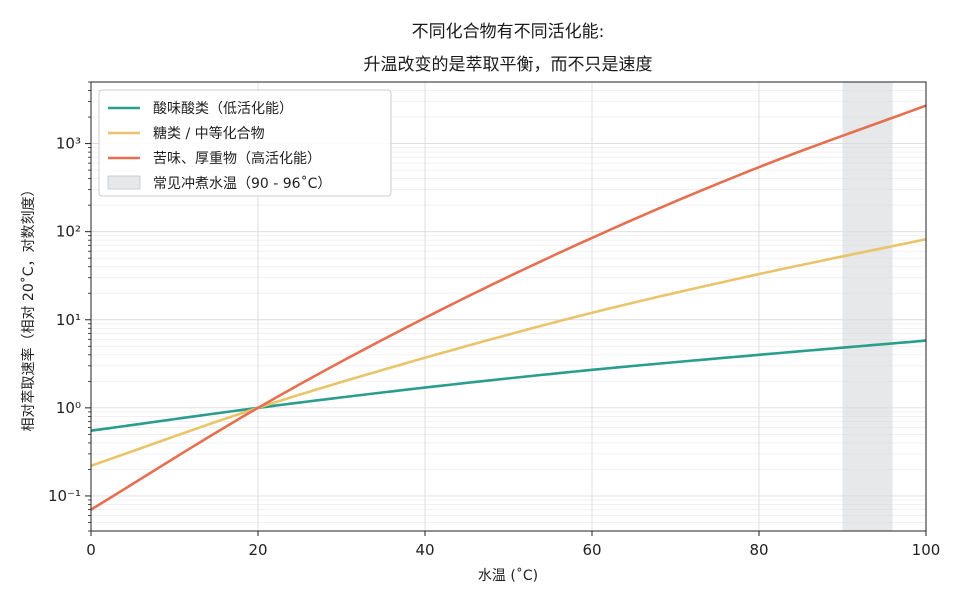 The image size is (960, 600). What do you see at coordinates (28, 306) in the screenshot?
I see `y-axis-label: 相对萃取速率（相对 20˚C，对数刻度）` at bounding box center [28, 306].